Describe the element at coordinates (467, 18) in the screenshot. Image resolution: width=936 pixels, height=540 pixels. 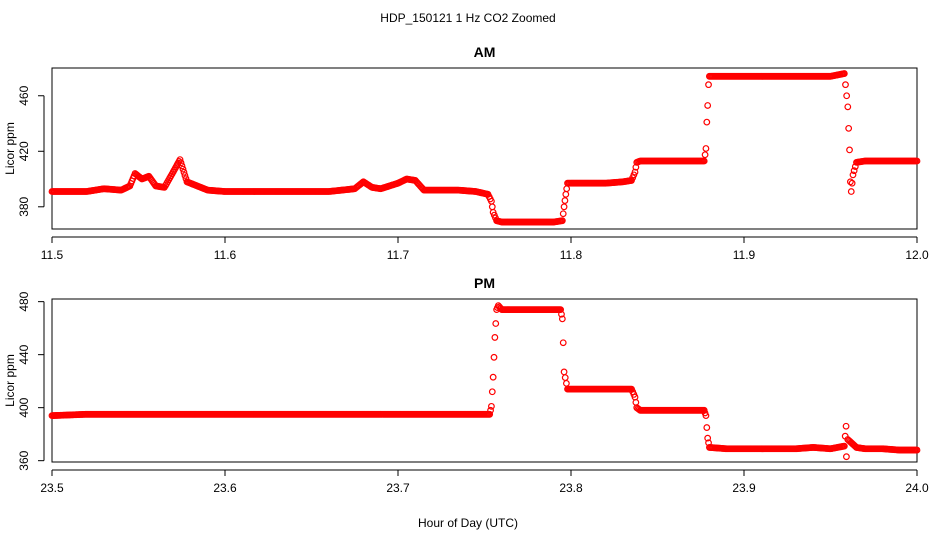
I see `figure-title: HDP_150121 1 Hz CO2 Zoomed` at that location.